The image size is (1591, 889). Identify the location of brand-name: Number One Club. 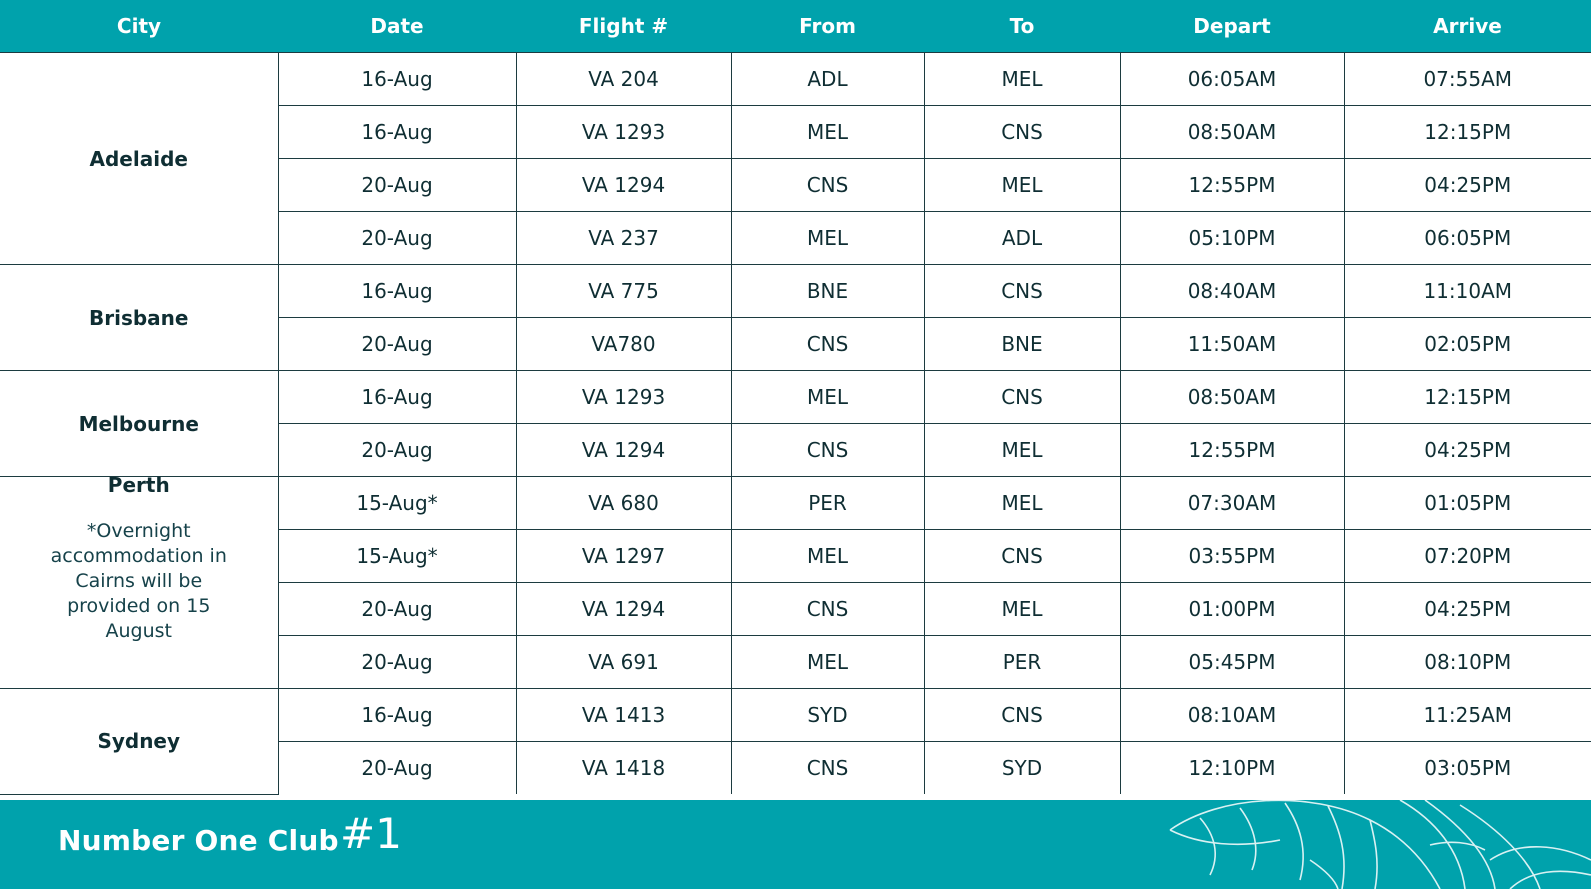
(198, 840).